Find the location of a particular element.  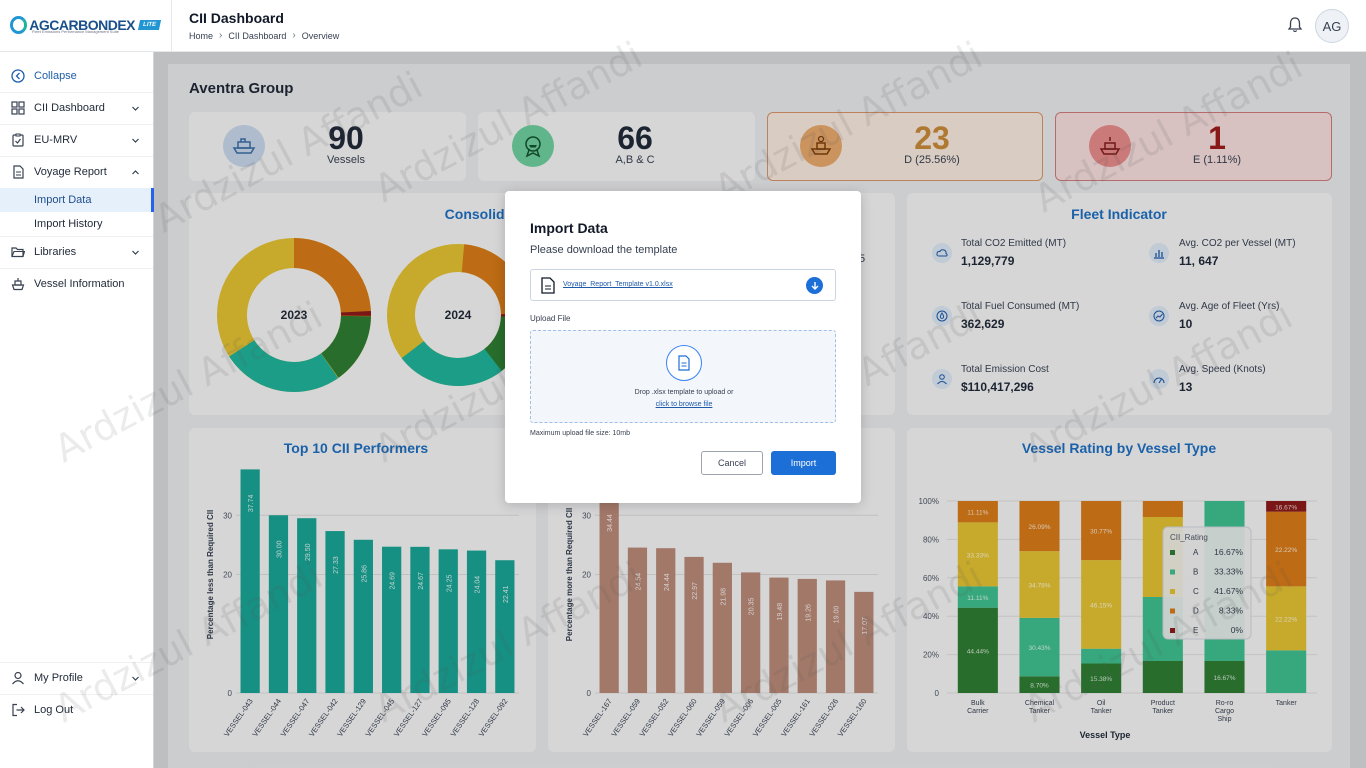

notification-bell-icon is located at coordinates (1295, 25).